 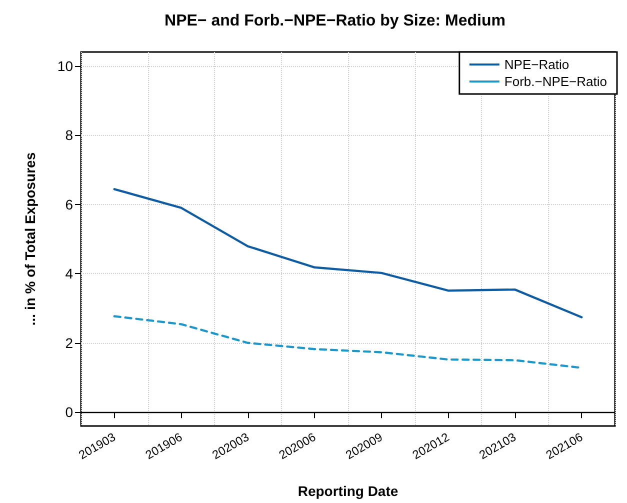 I want to click on y-tick-label: 6, so click(x=69, y=204).